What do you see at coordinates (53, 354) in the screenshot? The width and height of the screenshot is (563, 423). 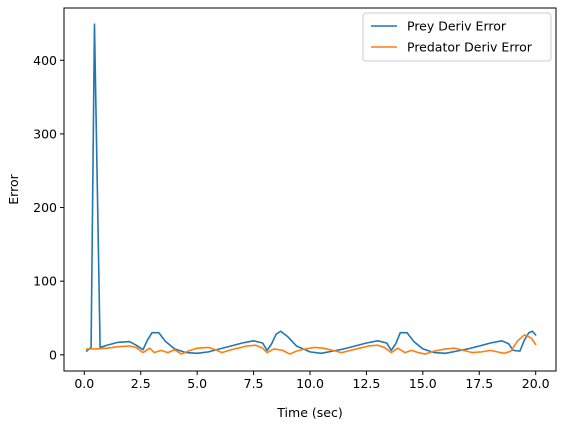 I see `y-tick-label: 0` at bounding box center [53, 354].